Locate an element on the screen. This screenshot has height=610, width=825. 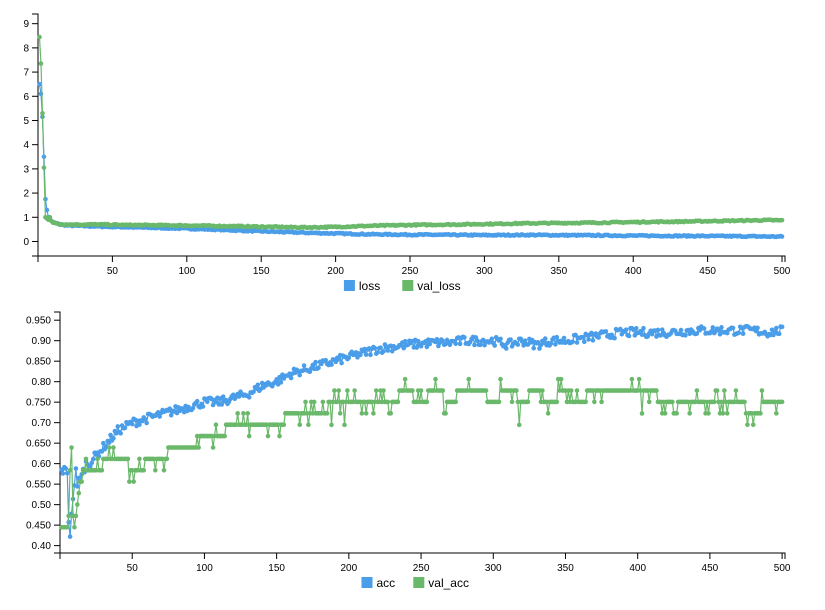
x-tick: 50 is located at coordinates (112, 266).